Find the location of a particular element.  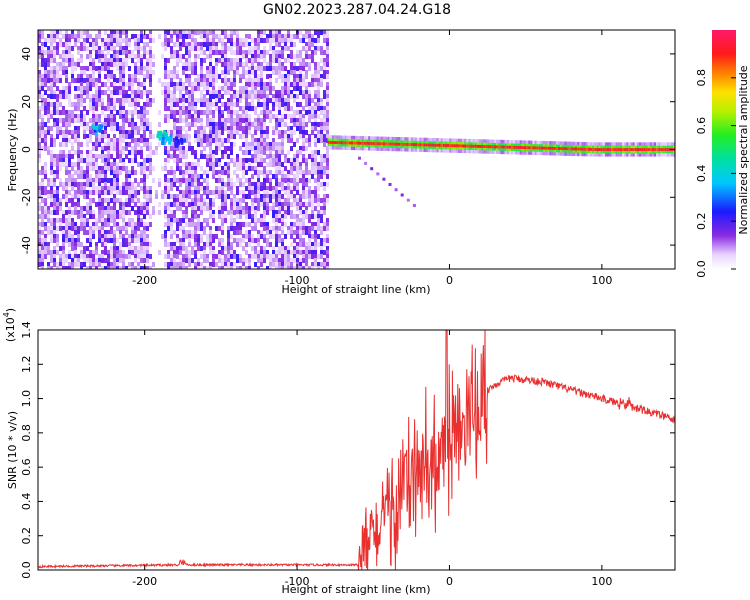

figure-title: GN02.2023.287.04.24.G18 is located at coordinates (357, 10).